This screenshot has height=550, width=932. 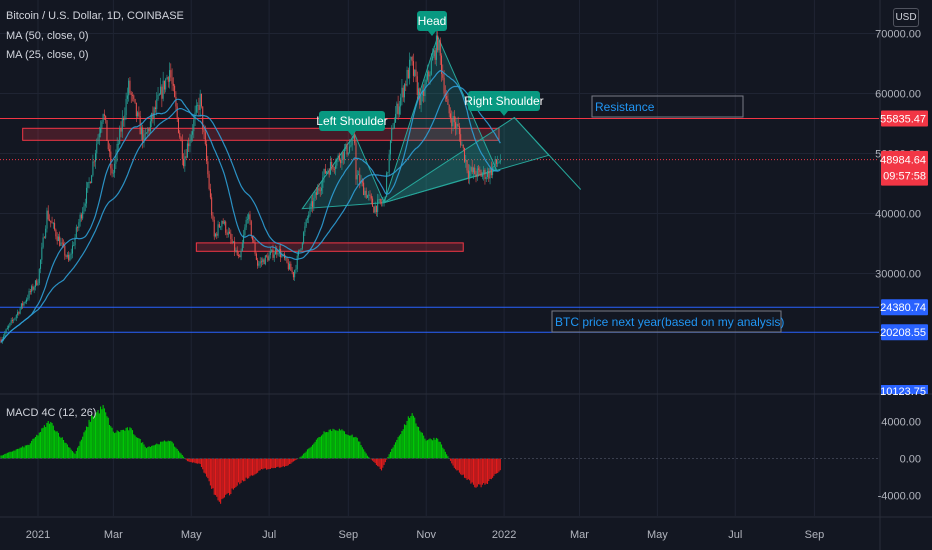 I want to click on bottom-tag-mask, so click(x=906, y=400).